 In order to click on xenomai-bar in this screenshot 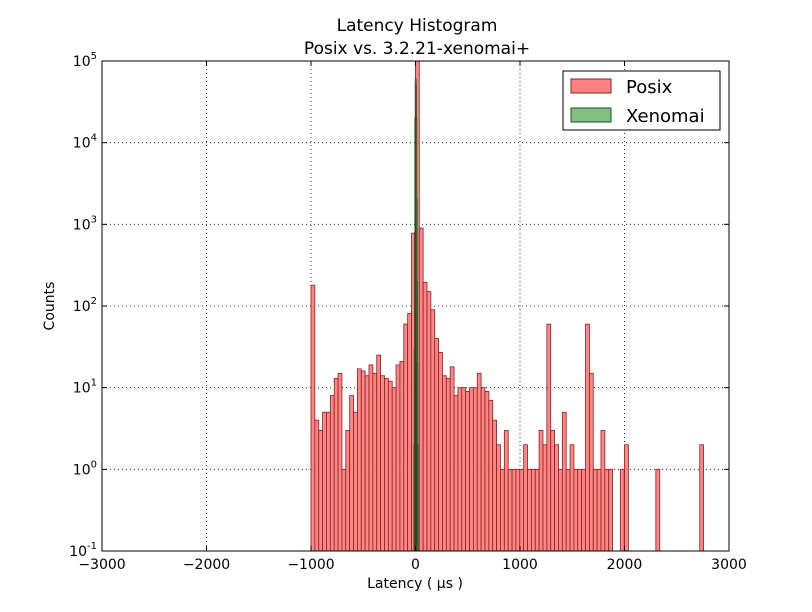, I will do `click(417, 498)`.